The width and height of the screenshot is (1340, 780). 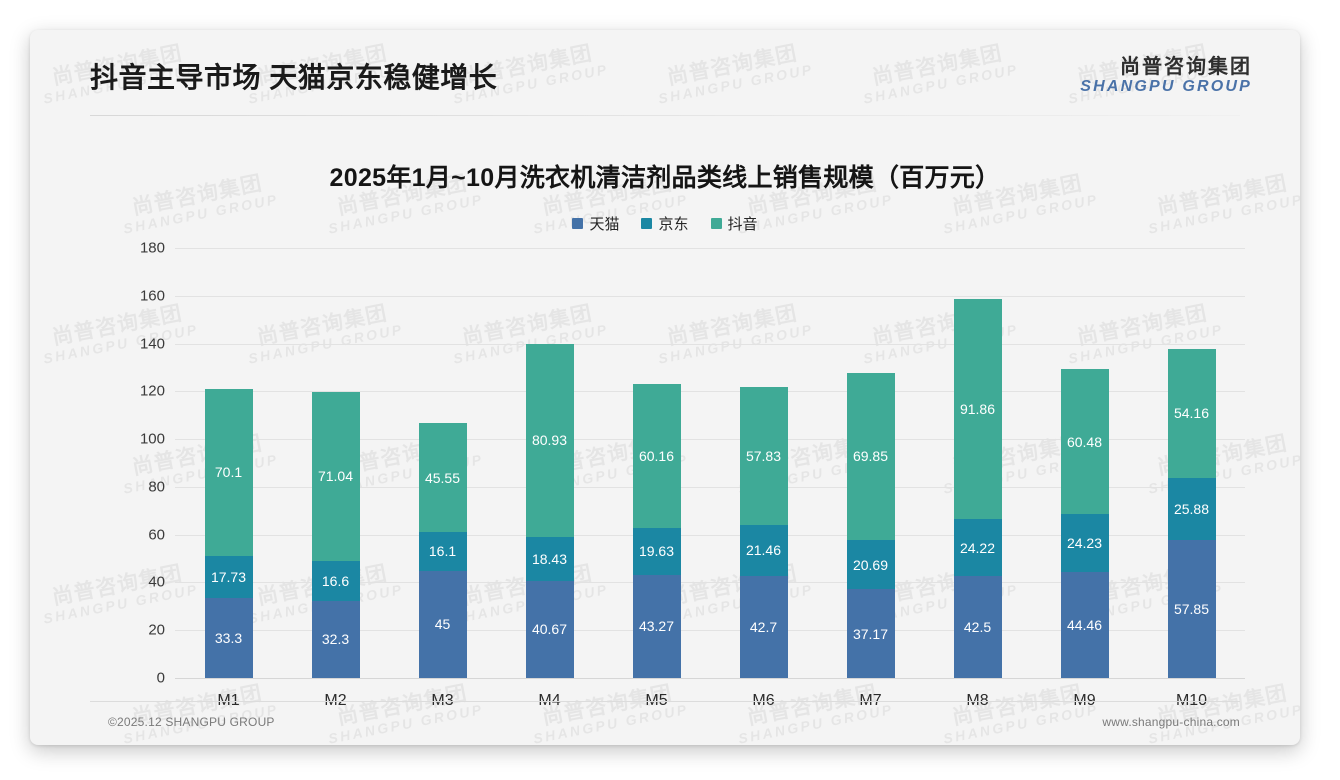 I want to click on bar-segment-京东: 24.23, so click(x=1084, y=542).